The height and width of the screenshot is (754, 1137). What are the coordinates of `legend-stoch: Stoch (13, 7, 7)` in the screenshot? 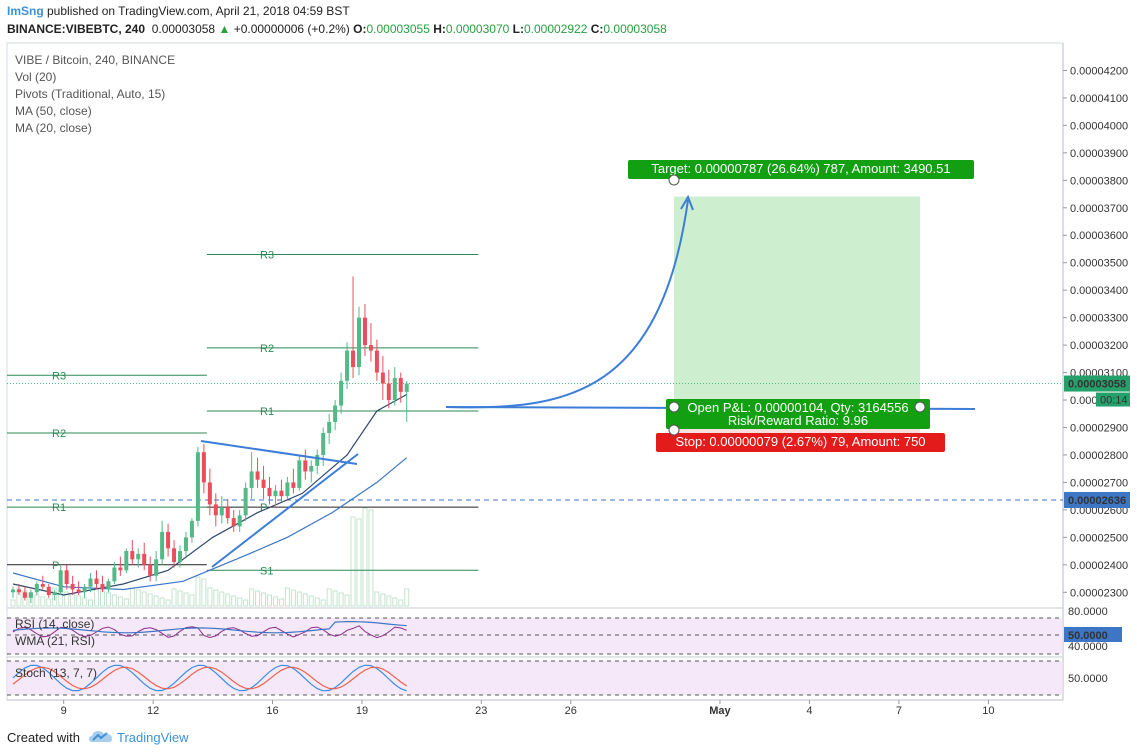 It's located at (56, 673).